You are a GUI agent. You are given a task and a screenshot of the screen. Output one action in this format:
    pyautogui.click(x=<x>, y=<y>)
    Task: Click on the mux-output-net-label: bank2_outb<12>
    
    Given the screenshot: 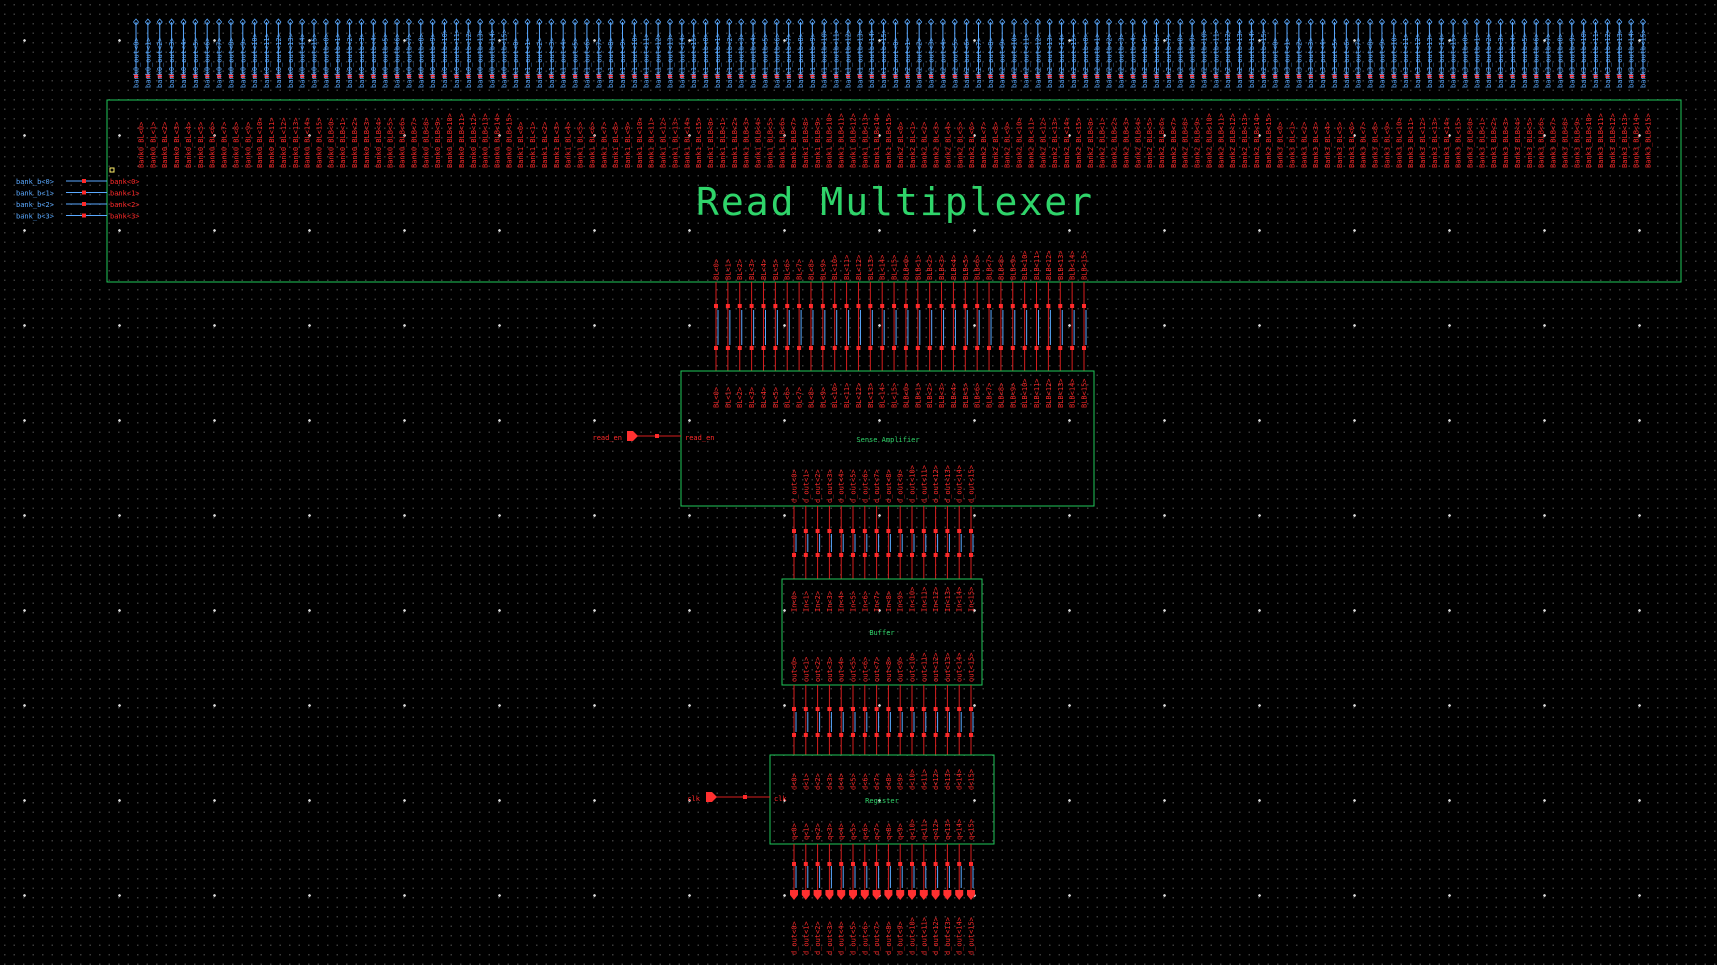 What is the action you would take?
    pyautogui.click(x=1228, y=58)
    